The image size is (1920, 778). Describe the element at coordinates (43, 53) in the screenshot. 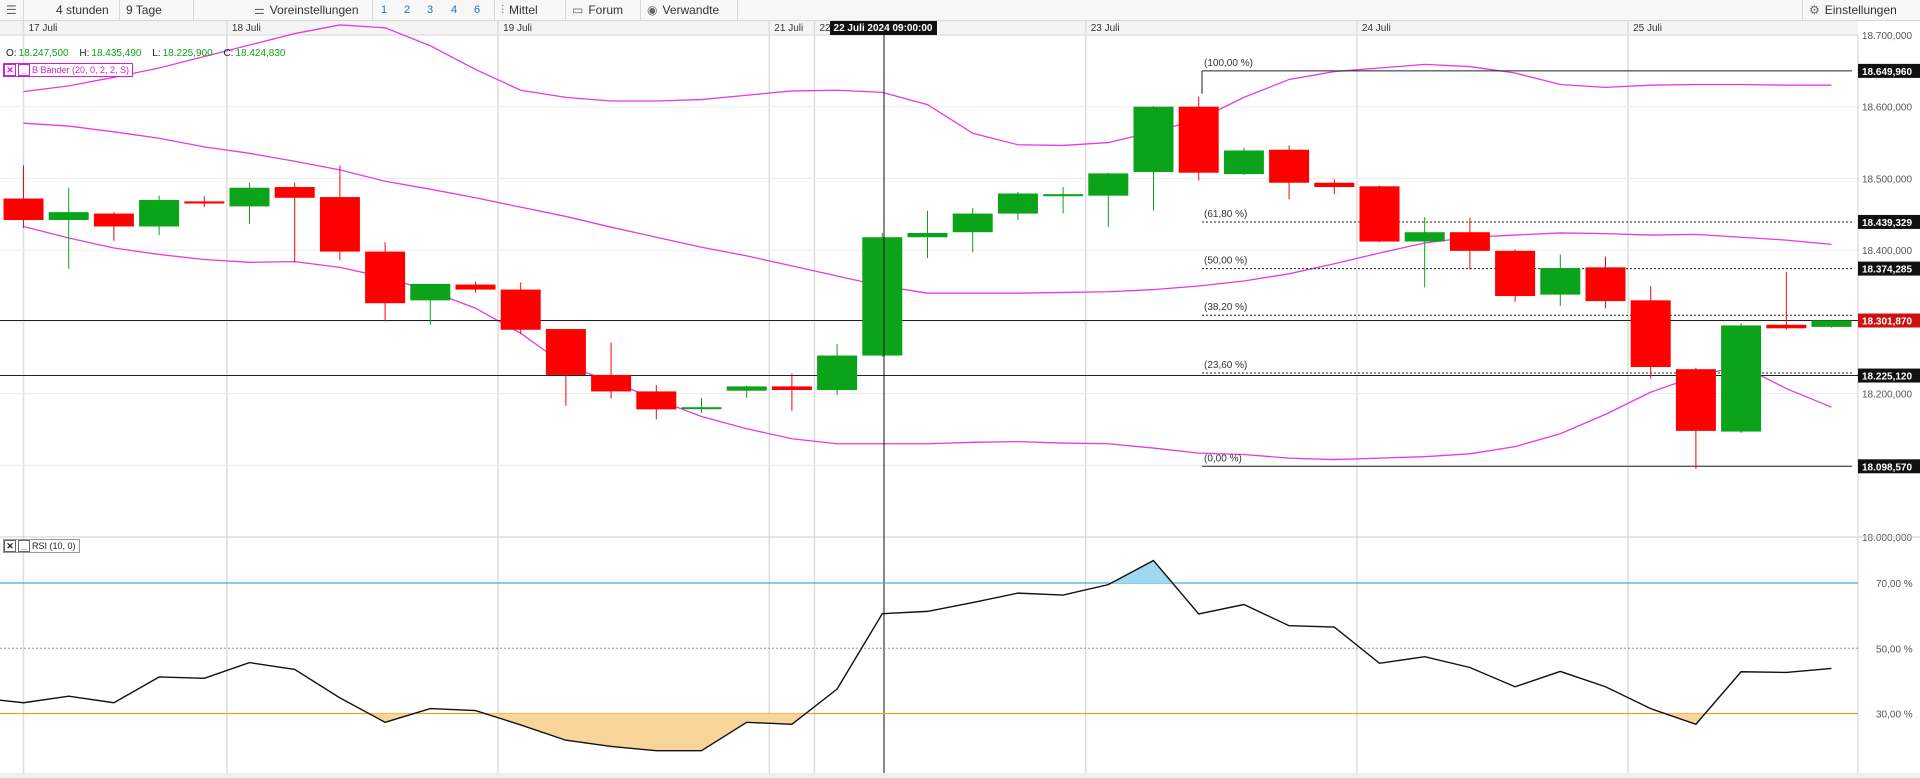

I see `ohlc-open: 18.247,500` at that location.